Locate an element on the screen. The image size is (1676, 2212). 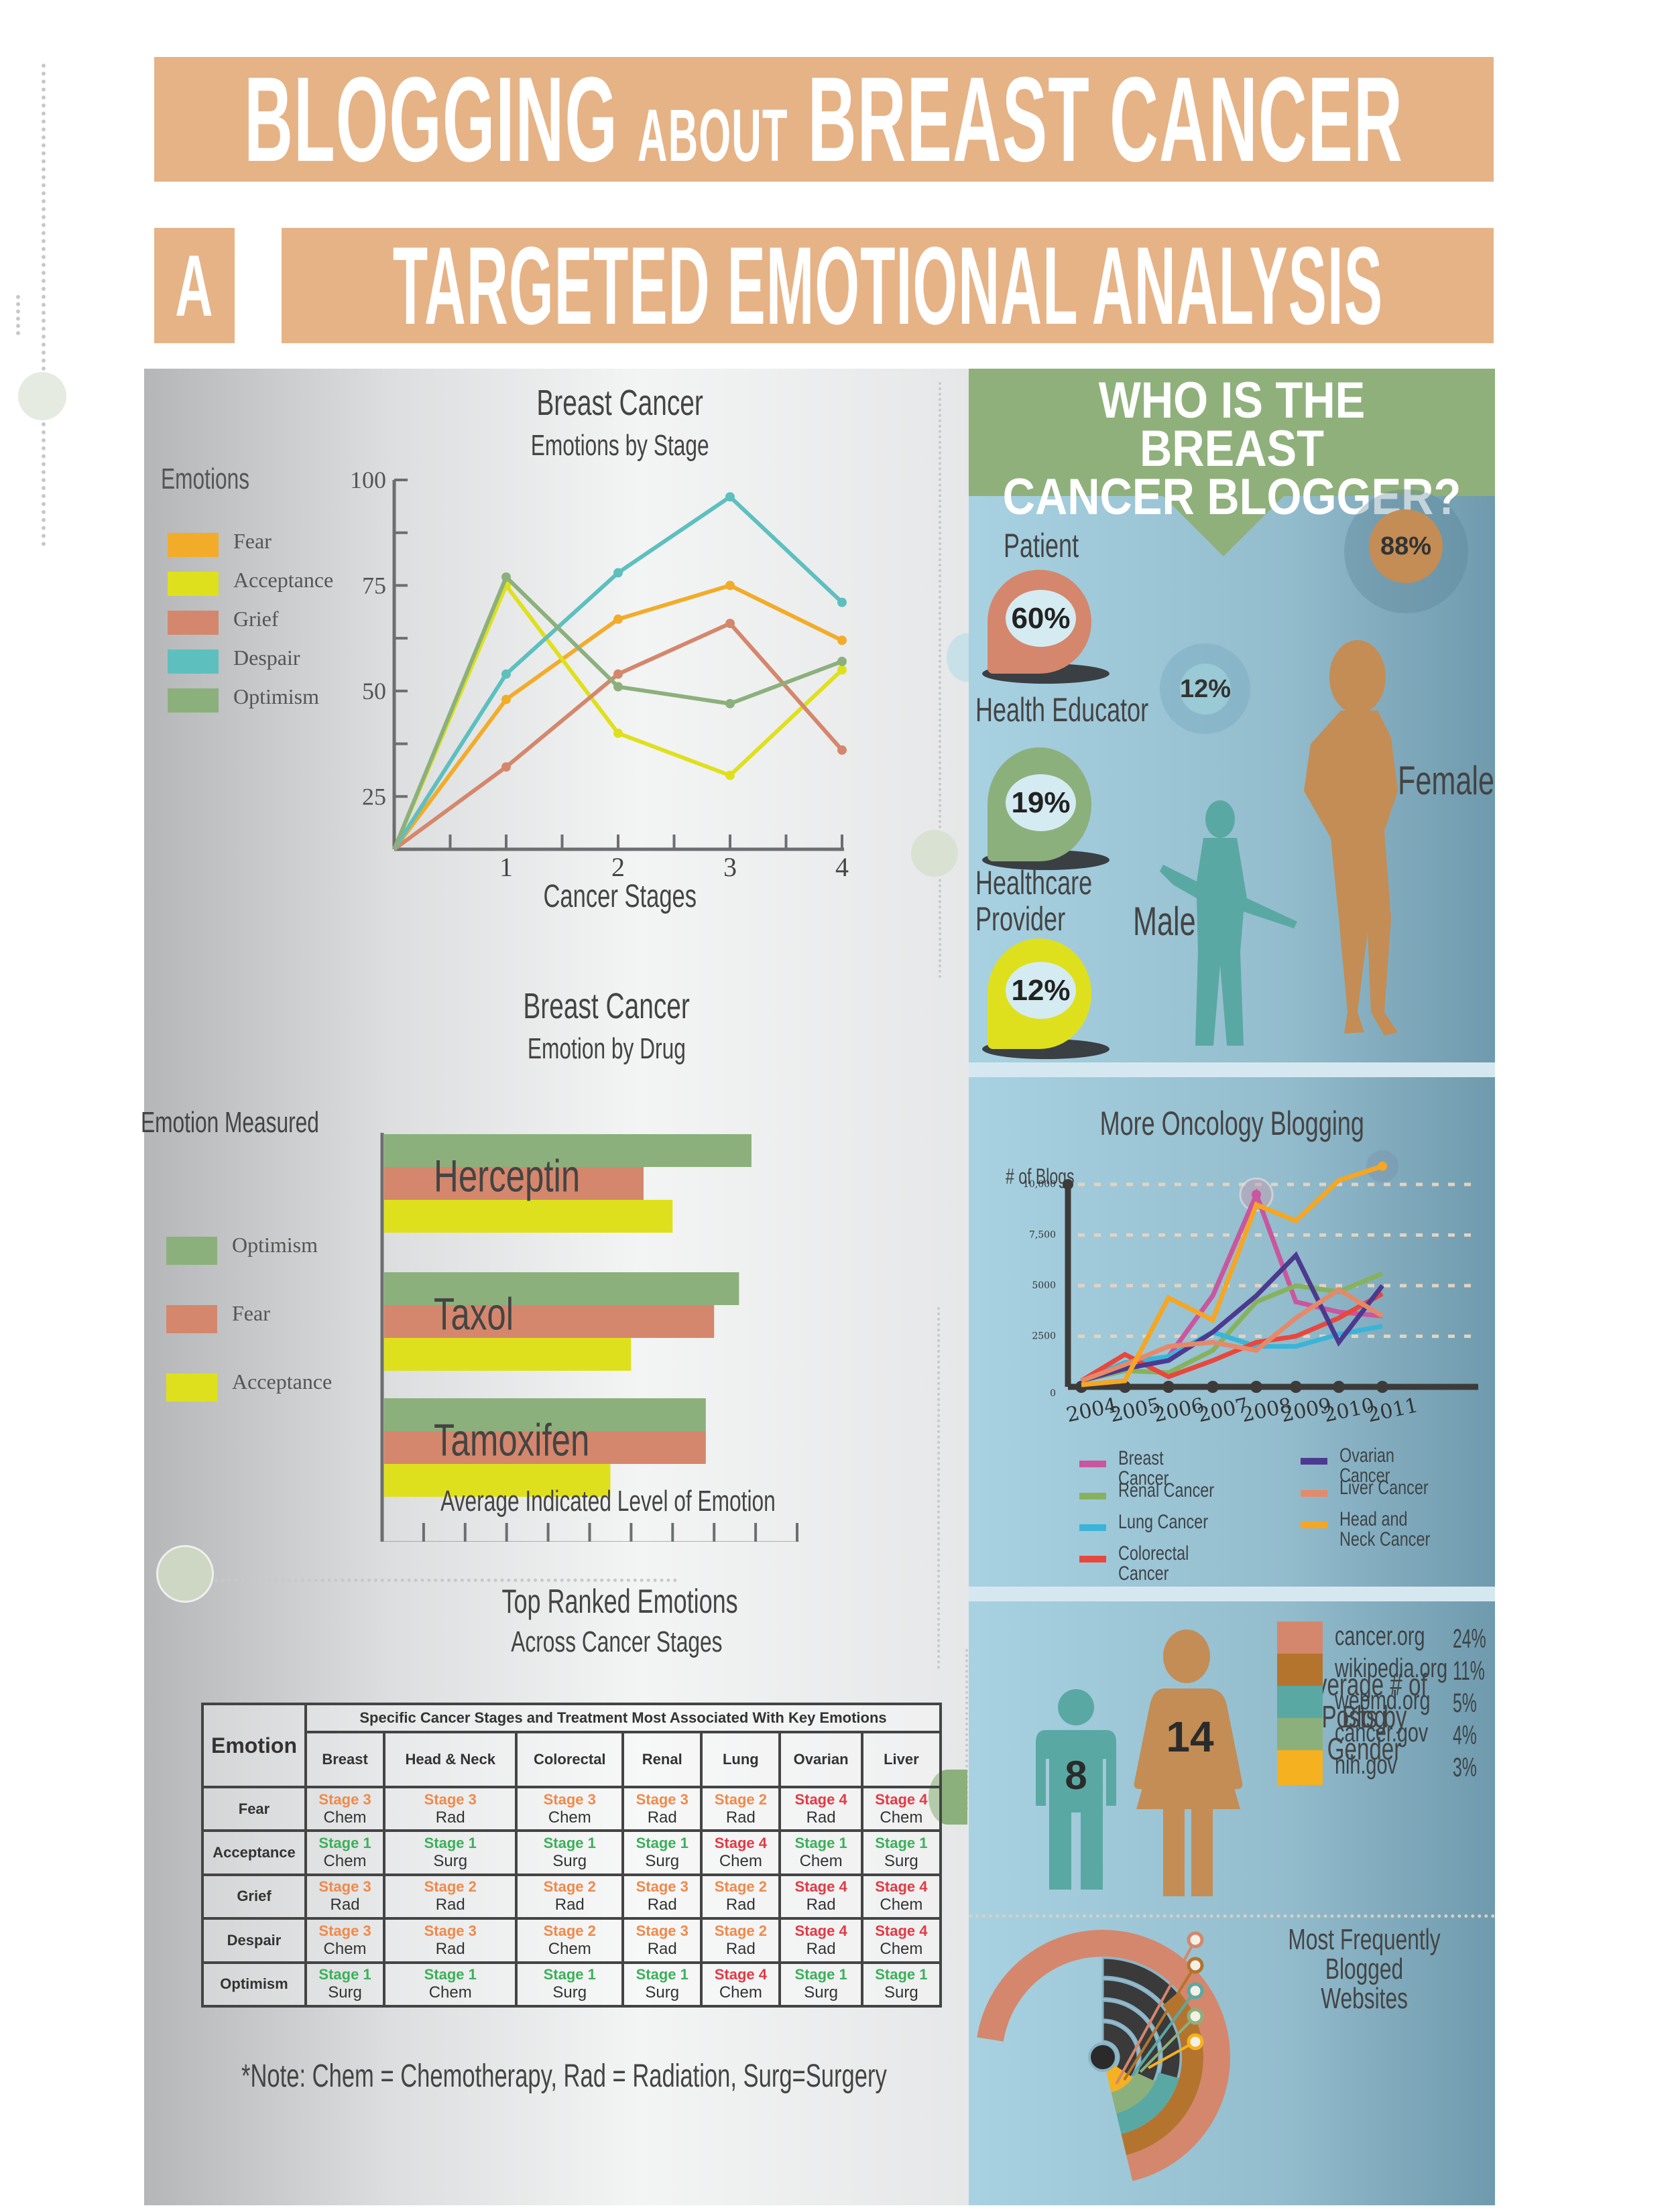
table-row-header-optimism: Optimism is located at coordinates (254, 1984).